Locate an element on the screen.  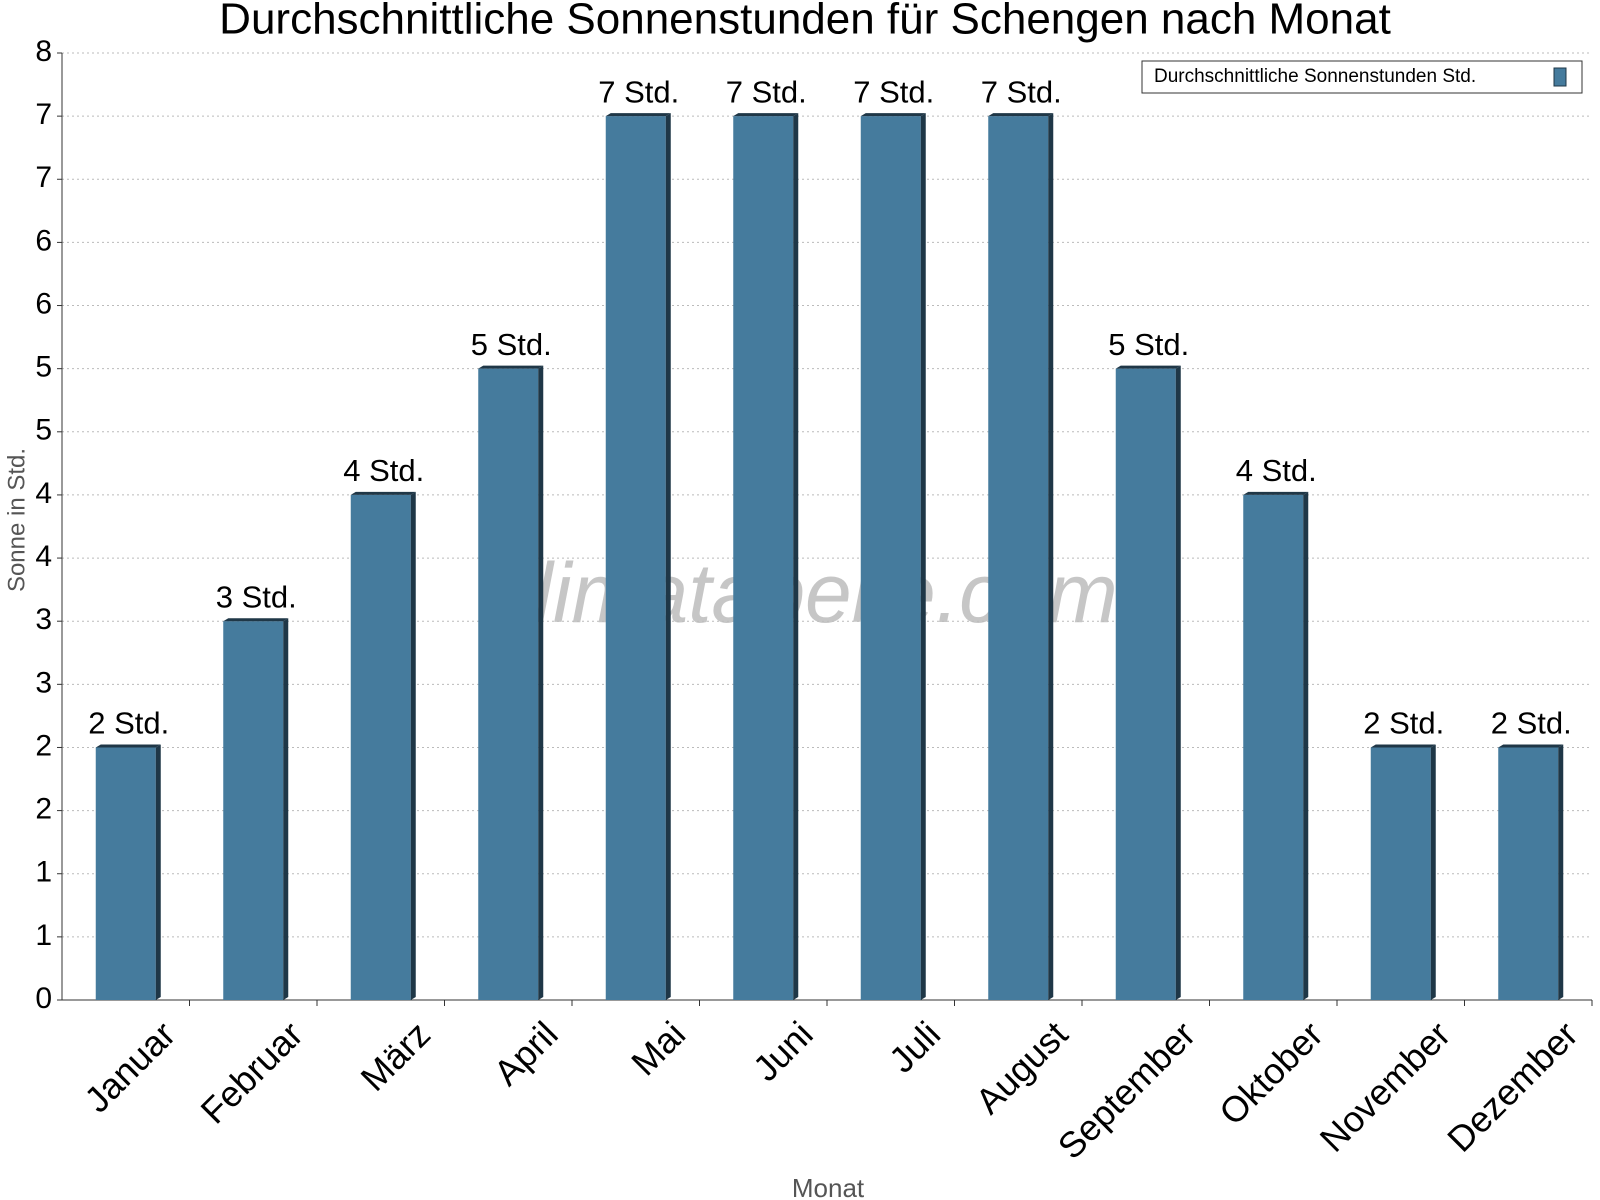
x-tick-label: Dezember is located at coordinates (1512, 1086).